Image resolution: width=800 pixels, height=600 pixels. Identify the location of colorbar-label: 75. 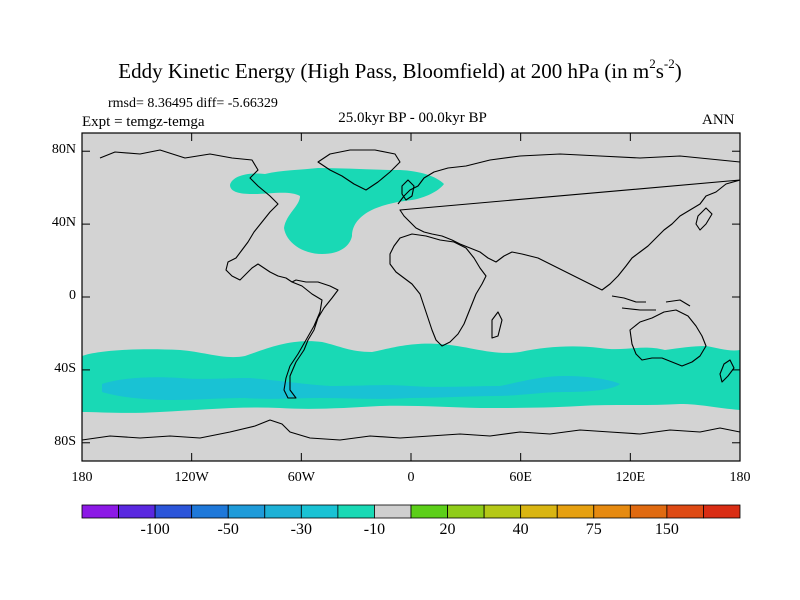
(593, 529).